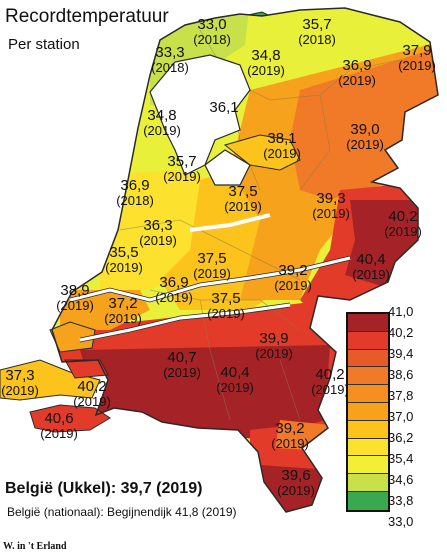 The image size is (447, 555). What do you see at coordinates (401, 395) in the screenshot?
I see `legend-label: 37,8` at bounding box center [401, 395].